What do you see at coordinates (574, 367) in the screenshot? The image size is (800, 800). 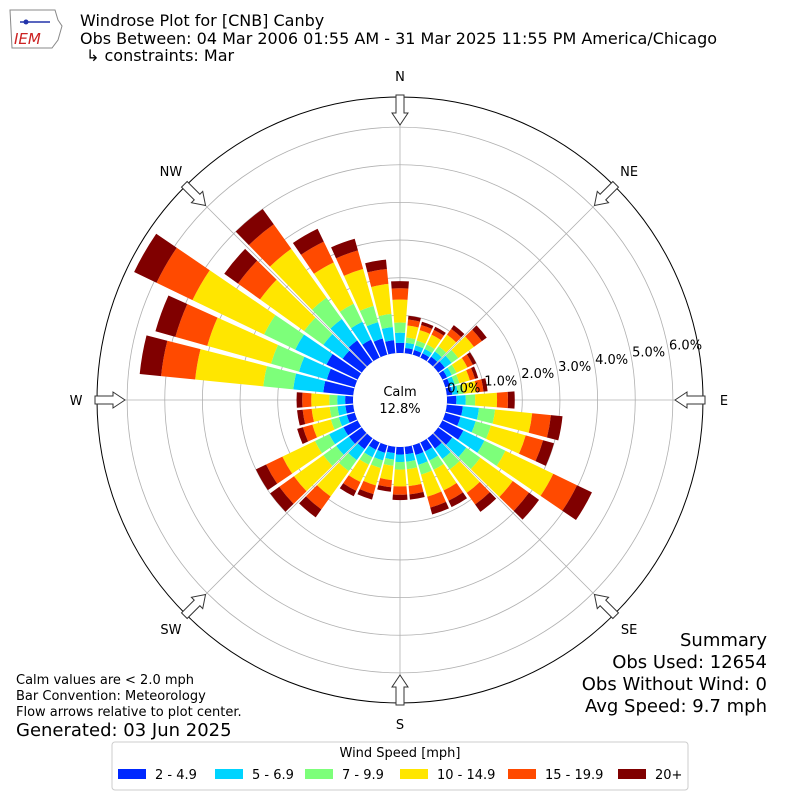 I see `r-tick-label: 3.0%` at bounding box center [574, 367].